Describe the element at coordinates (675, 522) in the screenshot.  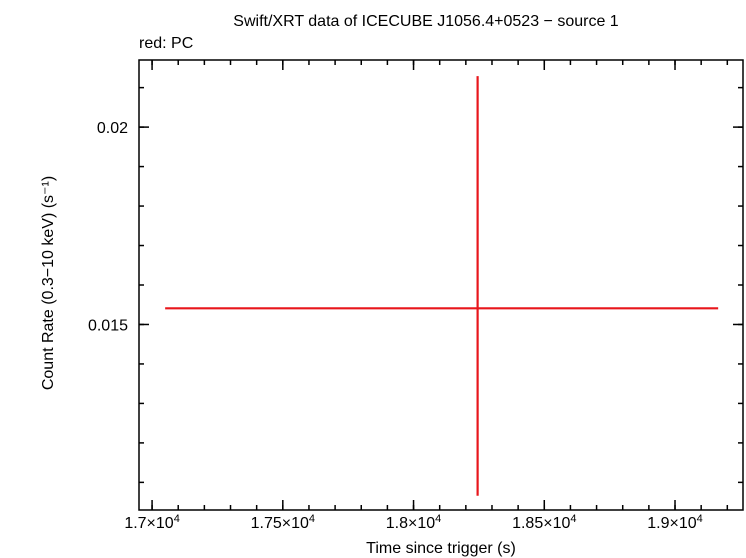
I see `x-tick-label: 1.9×10⁴` at that location.